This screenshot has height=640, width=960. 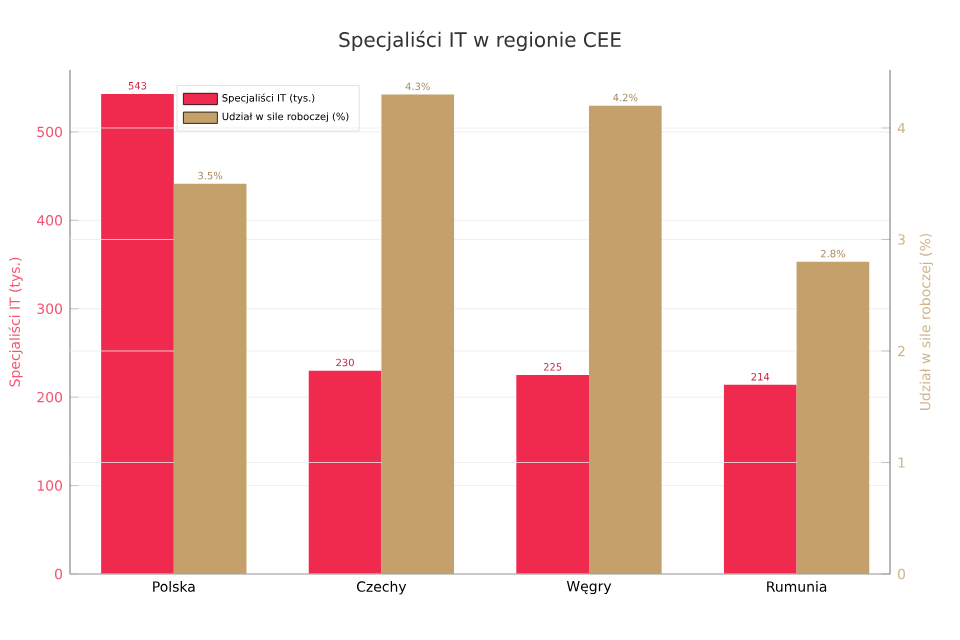 What do you see at coordinates (480, 41) in the screenshot?
I see `chart-title: Specjaliści IT w regionie CEE` at bounding box center [480, 41].